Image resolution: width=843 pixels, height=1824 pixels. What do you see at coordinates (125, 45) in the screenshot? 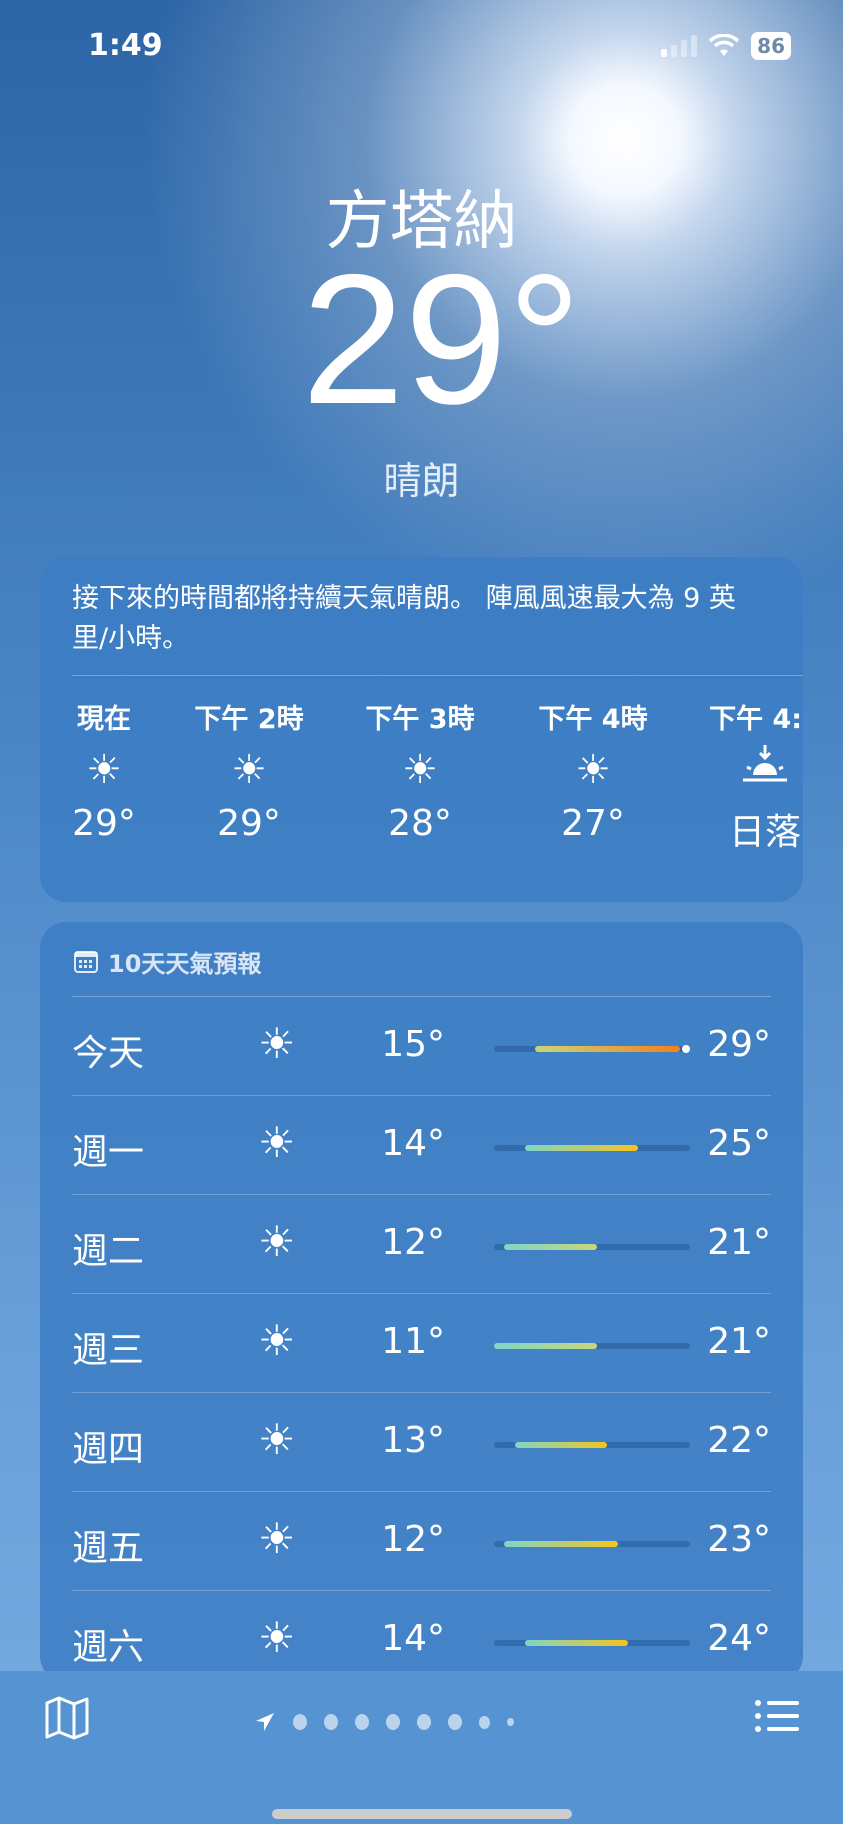
I see `status-time: 1:49` at bounding box center [125, 45].